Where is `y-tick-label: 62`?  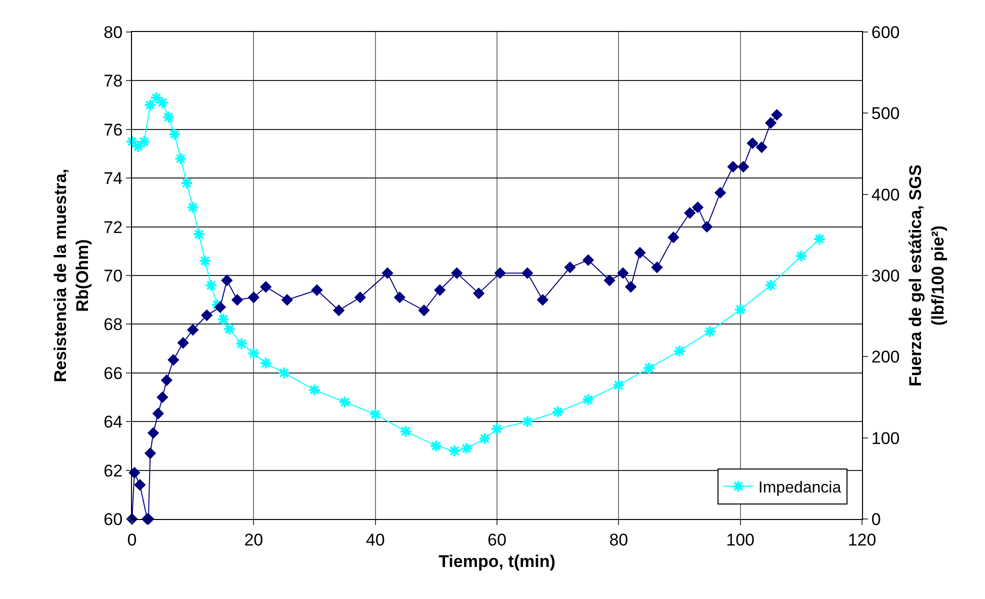 y-tick-label: 62 is located at coordinates (113, 470).